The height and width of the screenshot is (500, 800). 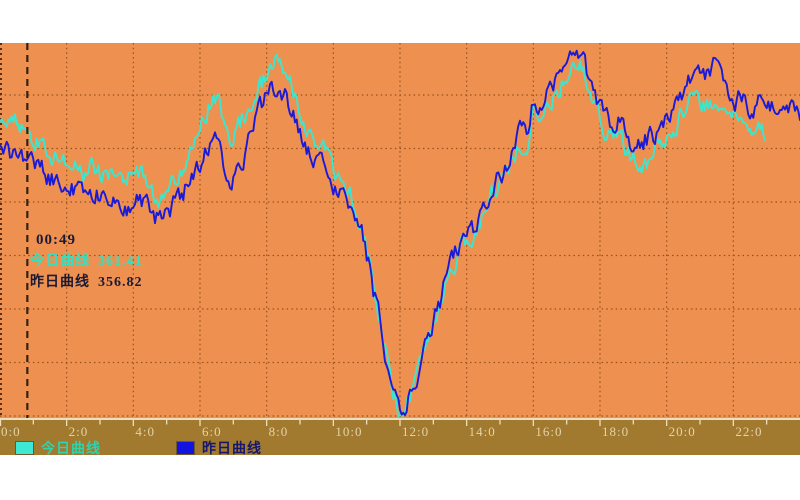 I want to click on x-axis-label: 14:0, so click(x=482, y=431).